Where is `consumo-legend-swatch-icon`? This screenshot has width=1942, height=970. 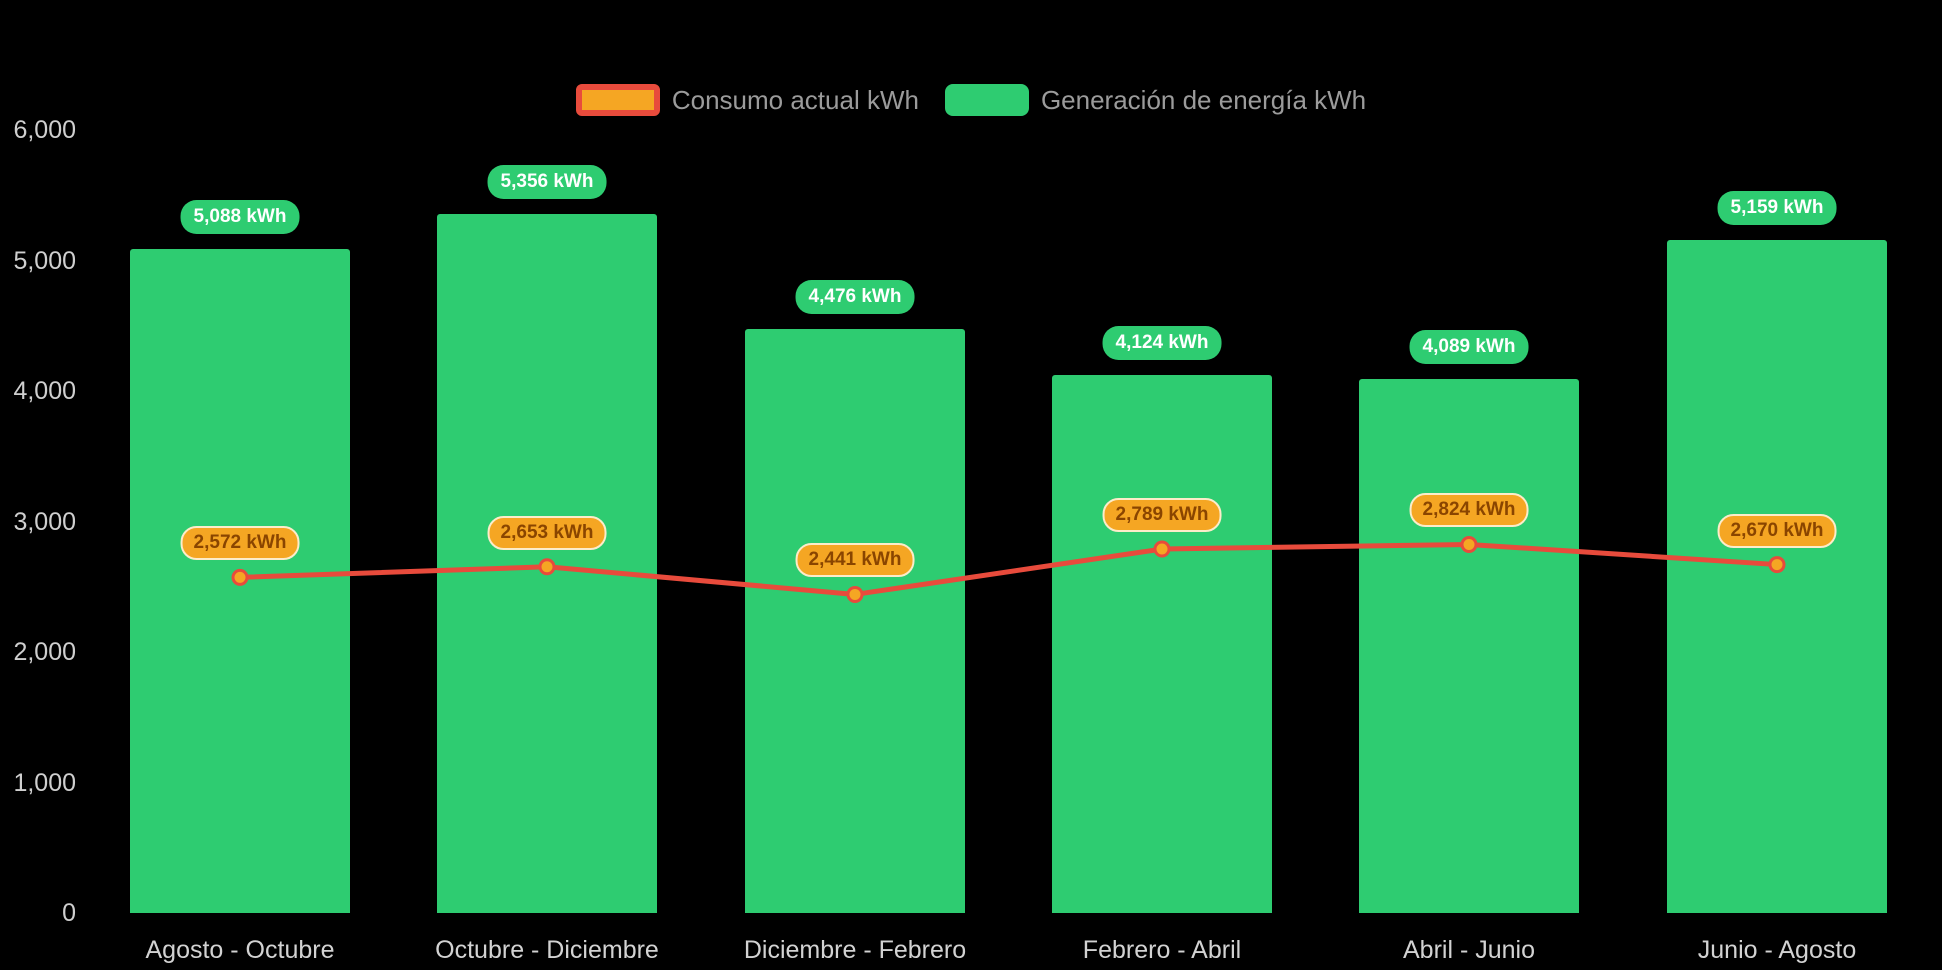
consumo-legend-swatch-icon is located at coordinates (617, 100).